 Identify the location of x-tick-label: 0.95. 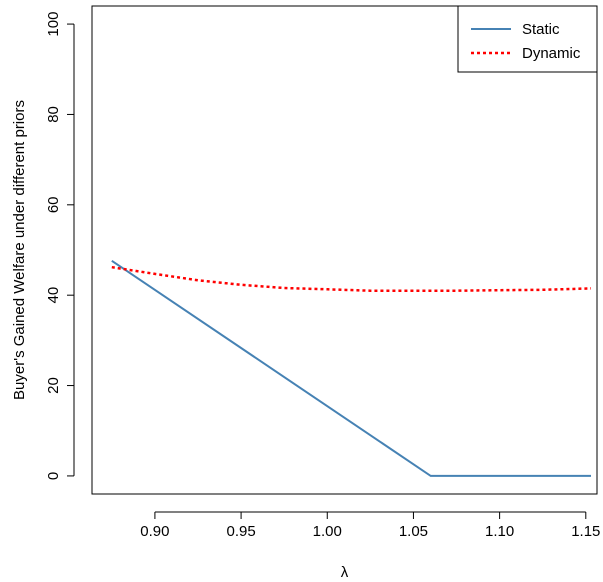
(240, 531).